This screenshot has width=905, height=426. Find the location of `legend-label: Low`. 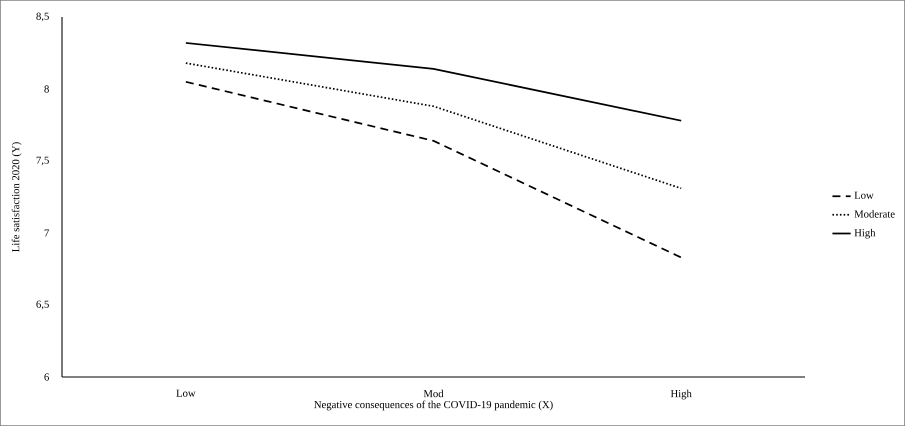

legend-label: Low is located at coordinates (864, 195).